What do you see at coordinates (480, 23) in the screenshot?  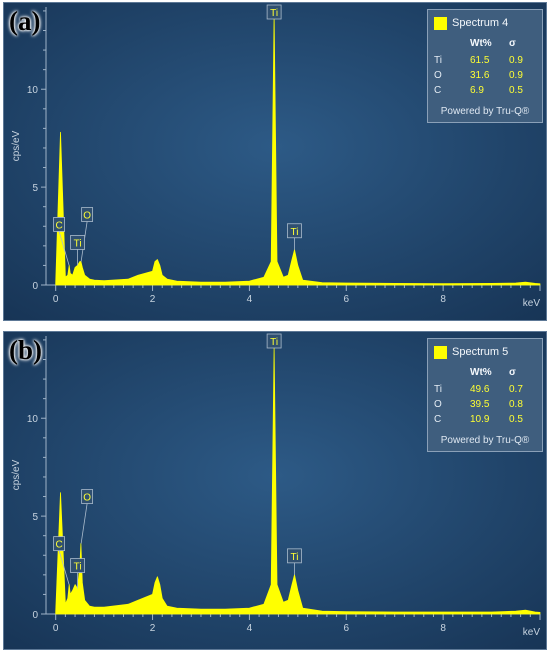 I see `legend-spectrum-name: Spectrum 4` at bounding box center [480, 23].